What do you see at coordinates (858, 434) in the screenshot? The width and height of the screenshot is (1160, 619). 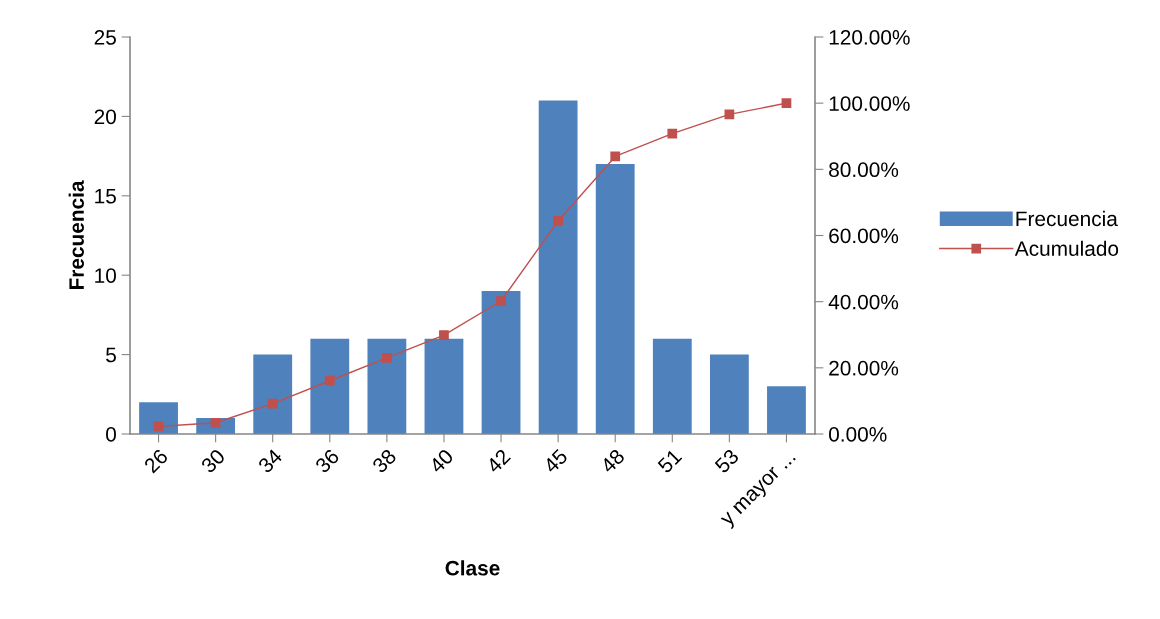 I see `y2-tick-label: 0.00%` at bounding box center [858, 434].